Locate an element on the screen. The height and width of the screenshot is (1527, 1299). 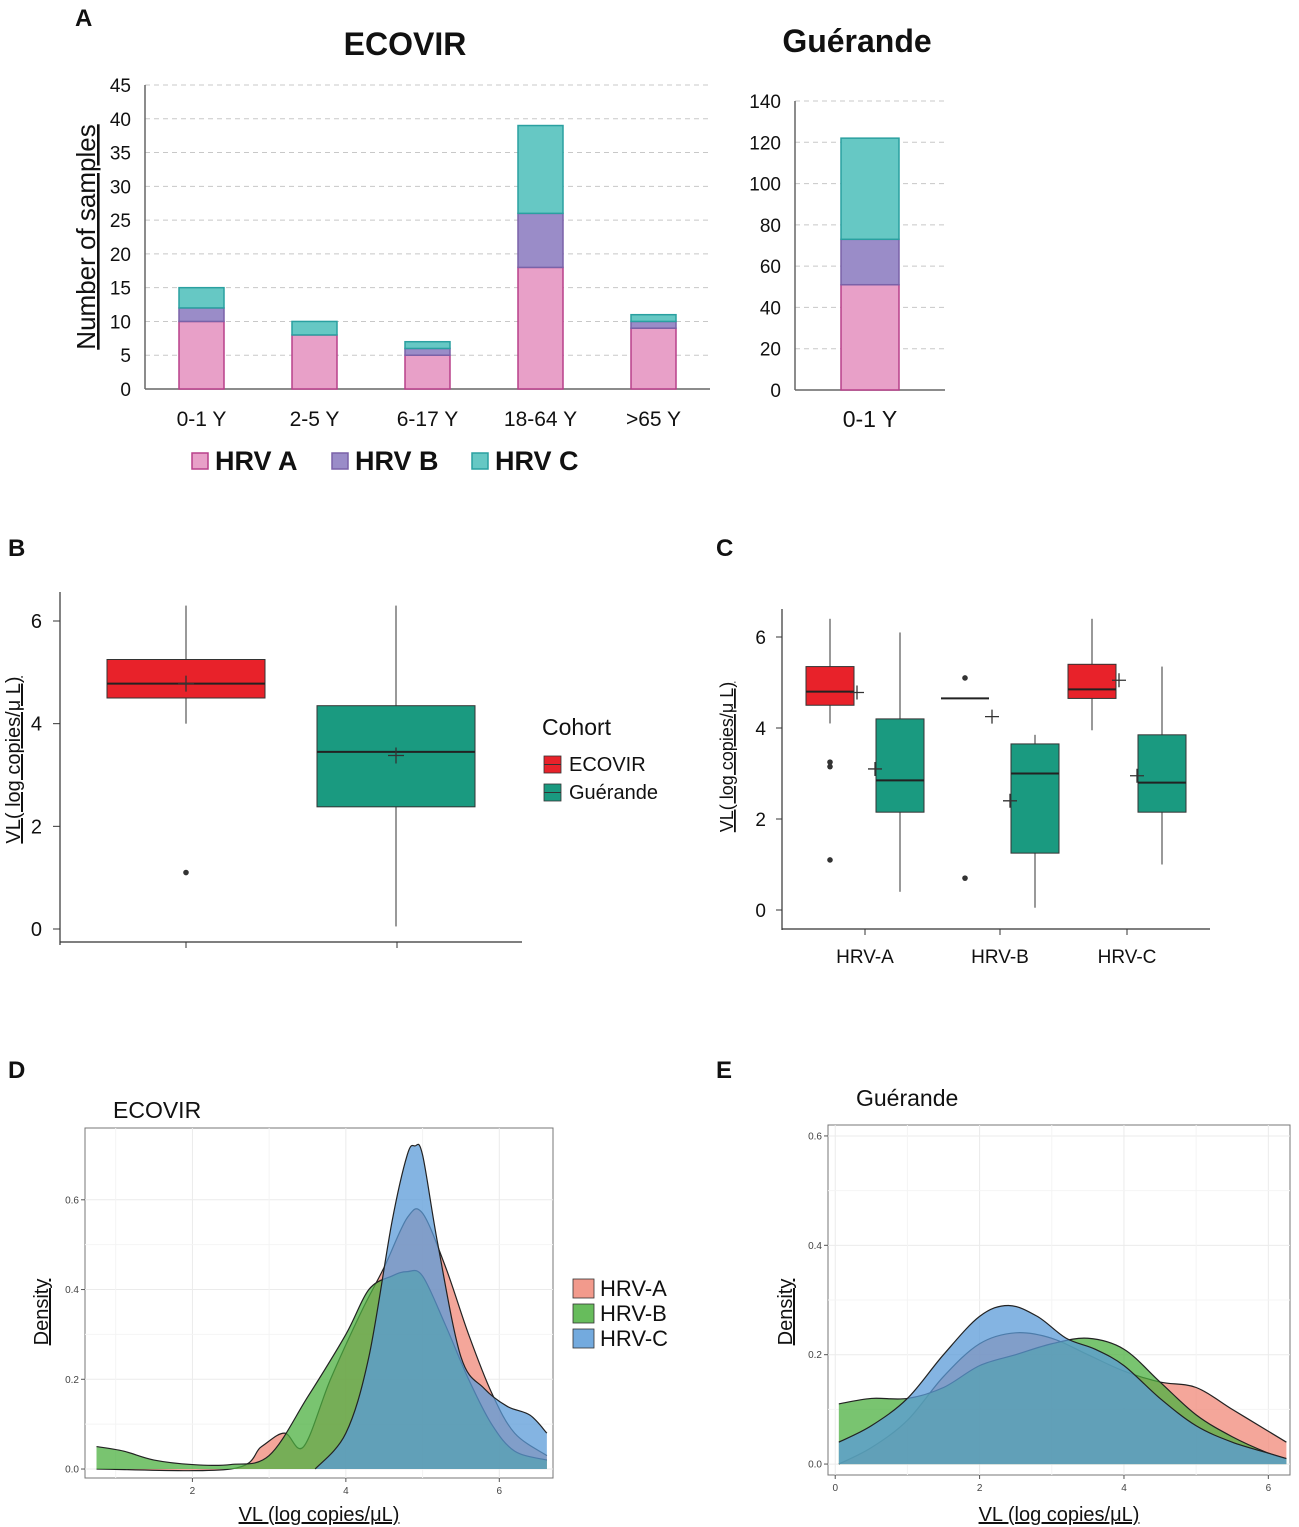
x-tick-label: HRV-B is located at coordinates (1000, 957).